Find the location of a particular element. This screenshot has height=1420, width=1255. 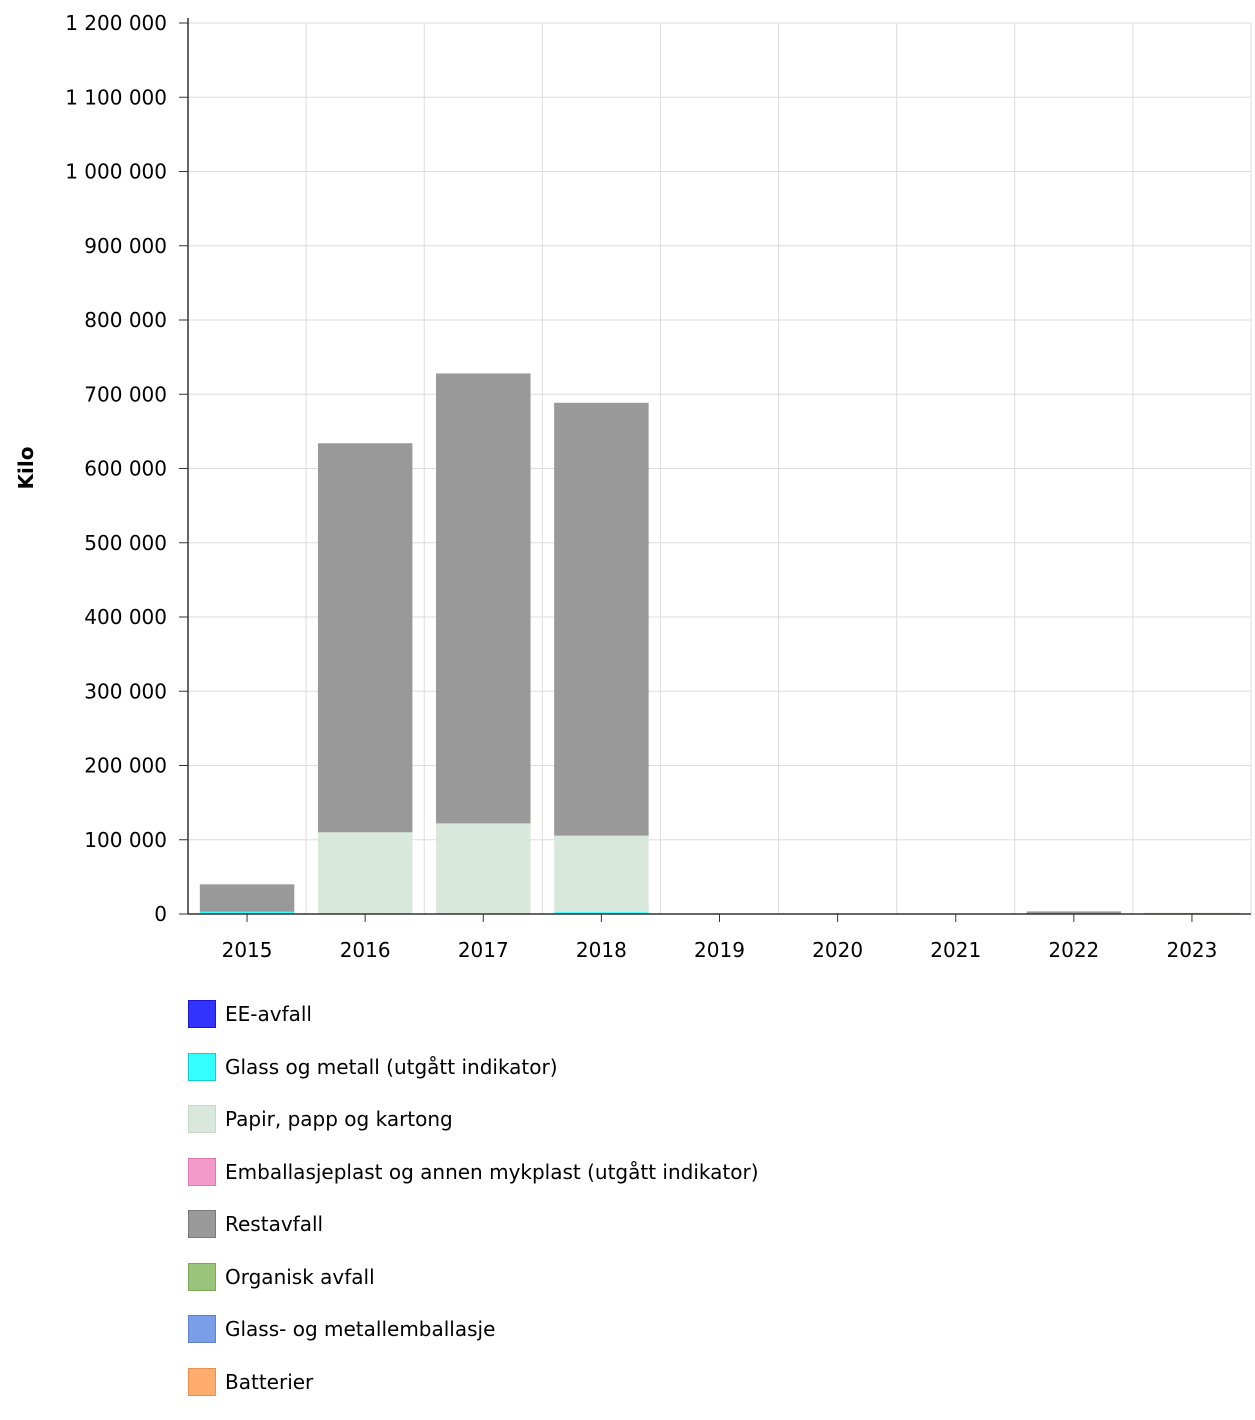

x-tick-label: 2022 is located at coordinates (1073, 950).